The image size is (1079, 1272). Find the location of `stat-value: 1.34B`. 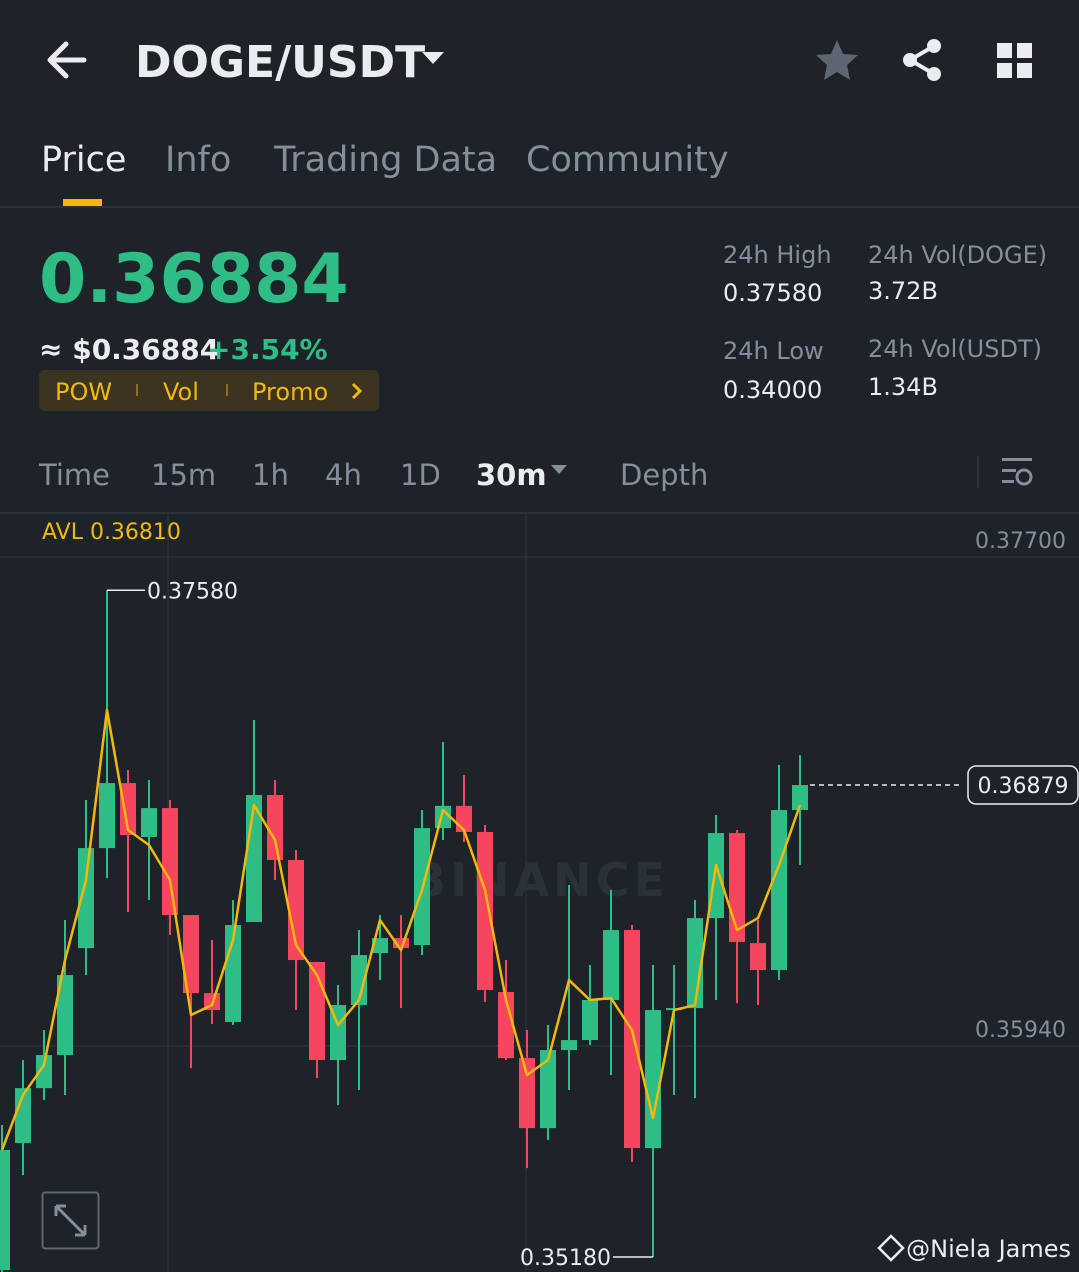

stat-value: 1.34B is located at coordinates (903, 387).